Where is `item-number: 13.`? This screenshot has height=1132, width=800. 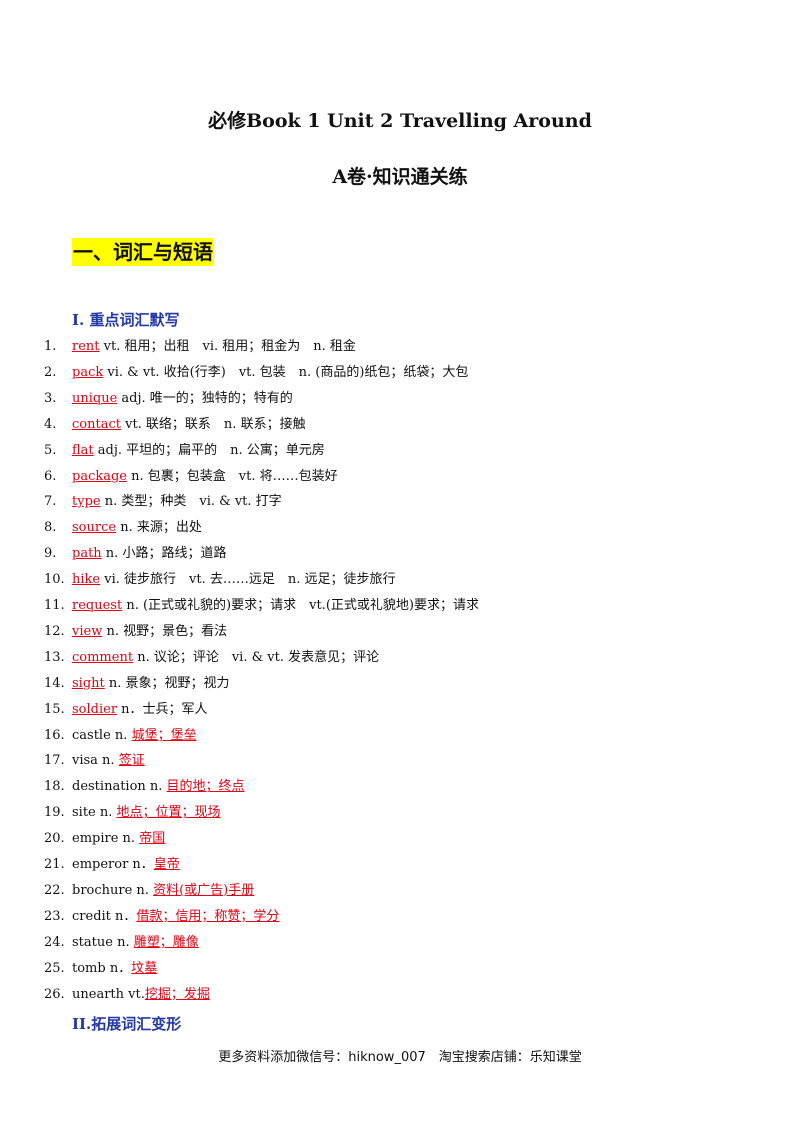 item-number: 13. is located at coordinates (54, 657).